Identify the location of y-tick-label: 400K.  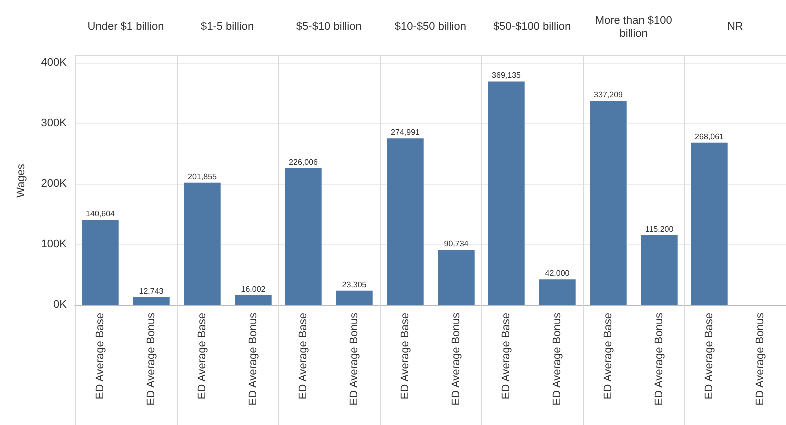
(54, 63).